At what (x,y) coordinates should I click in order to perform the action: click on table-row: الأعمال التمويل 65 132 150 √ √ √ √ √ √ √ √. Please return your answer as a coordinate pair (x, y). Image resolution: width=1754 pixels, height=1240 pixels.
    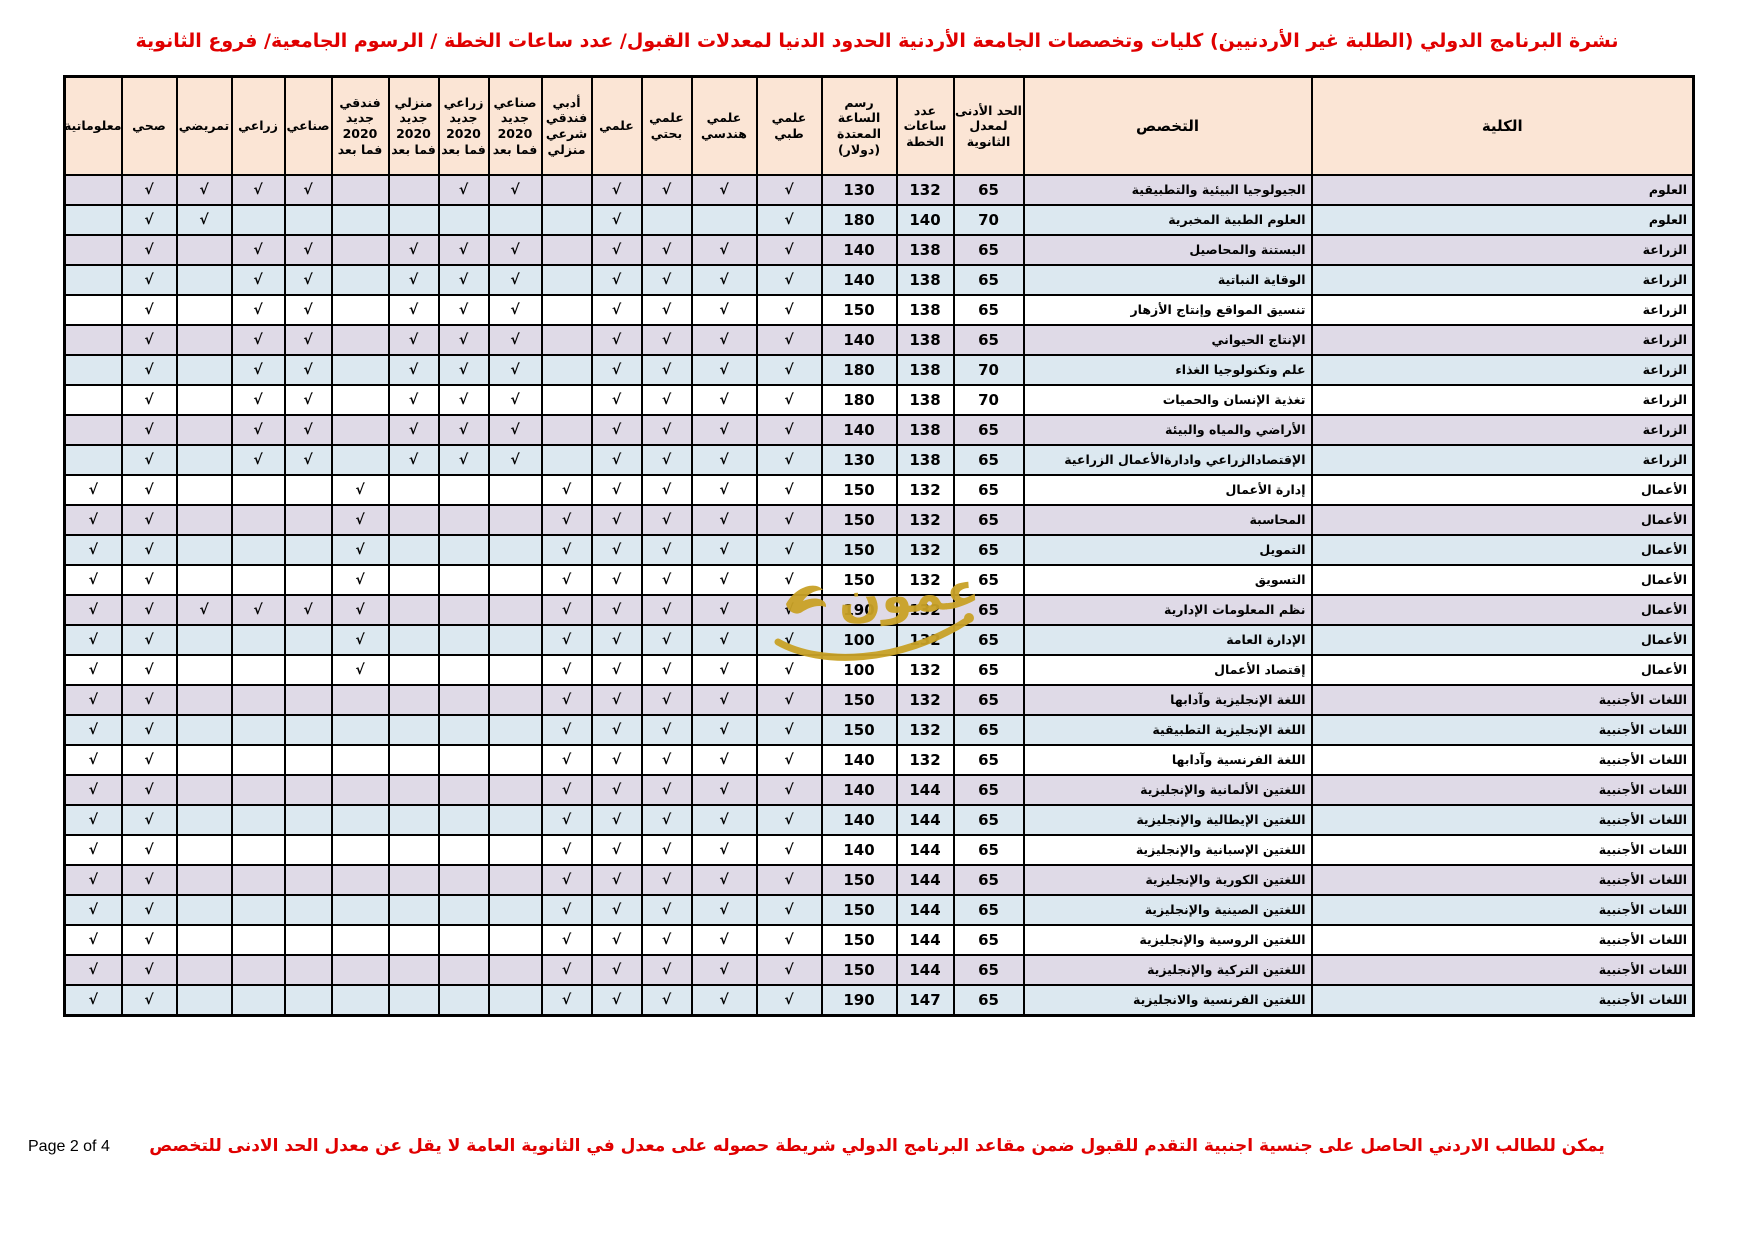
    Looking at the image, I should click on (879, 550).